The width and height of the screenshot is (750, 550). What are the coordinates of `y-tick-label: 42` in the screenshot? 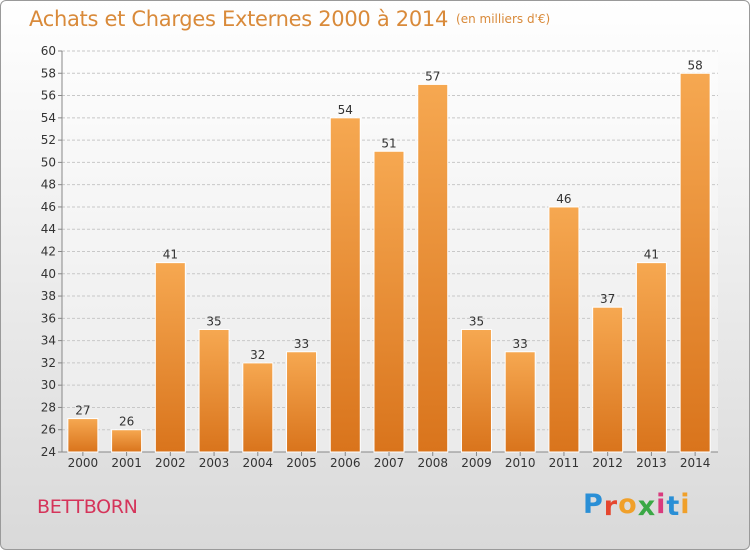 It's located at (48, 252).